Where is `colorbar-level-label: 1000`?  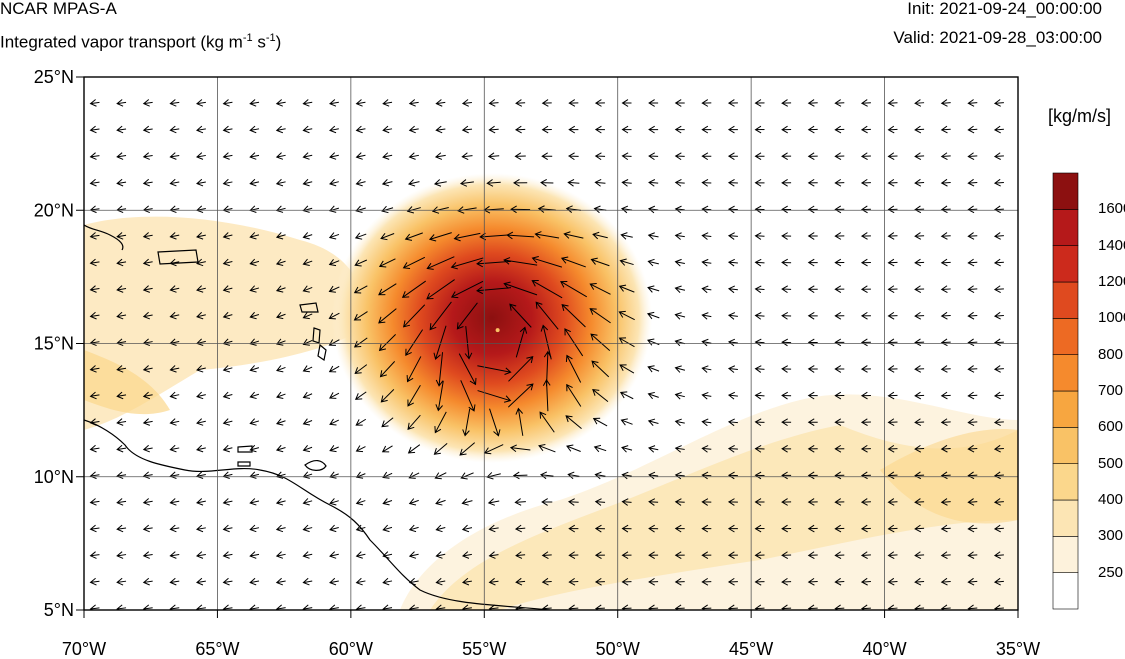 colorbar-level-label: 1000 is located at coordinates (1111, 318).